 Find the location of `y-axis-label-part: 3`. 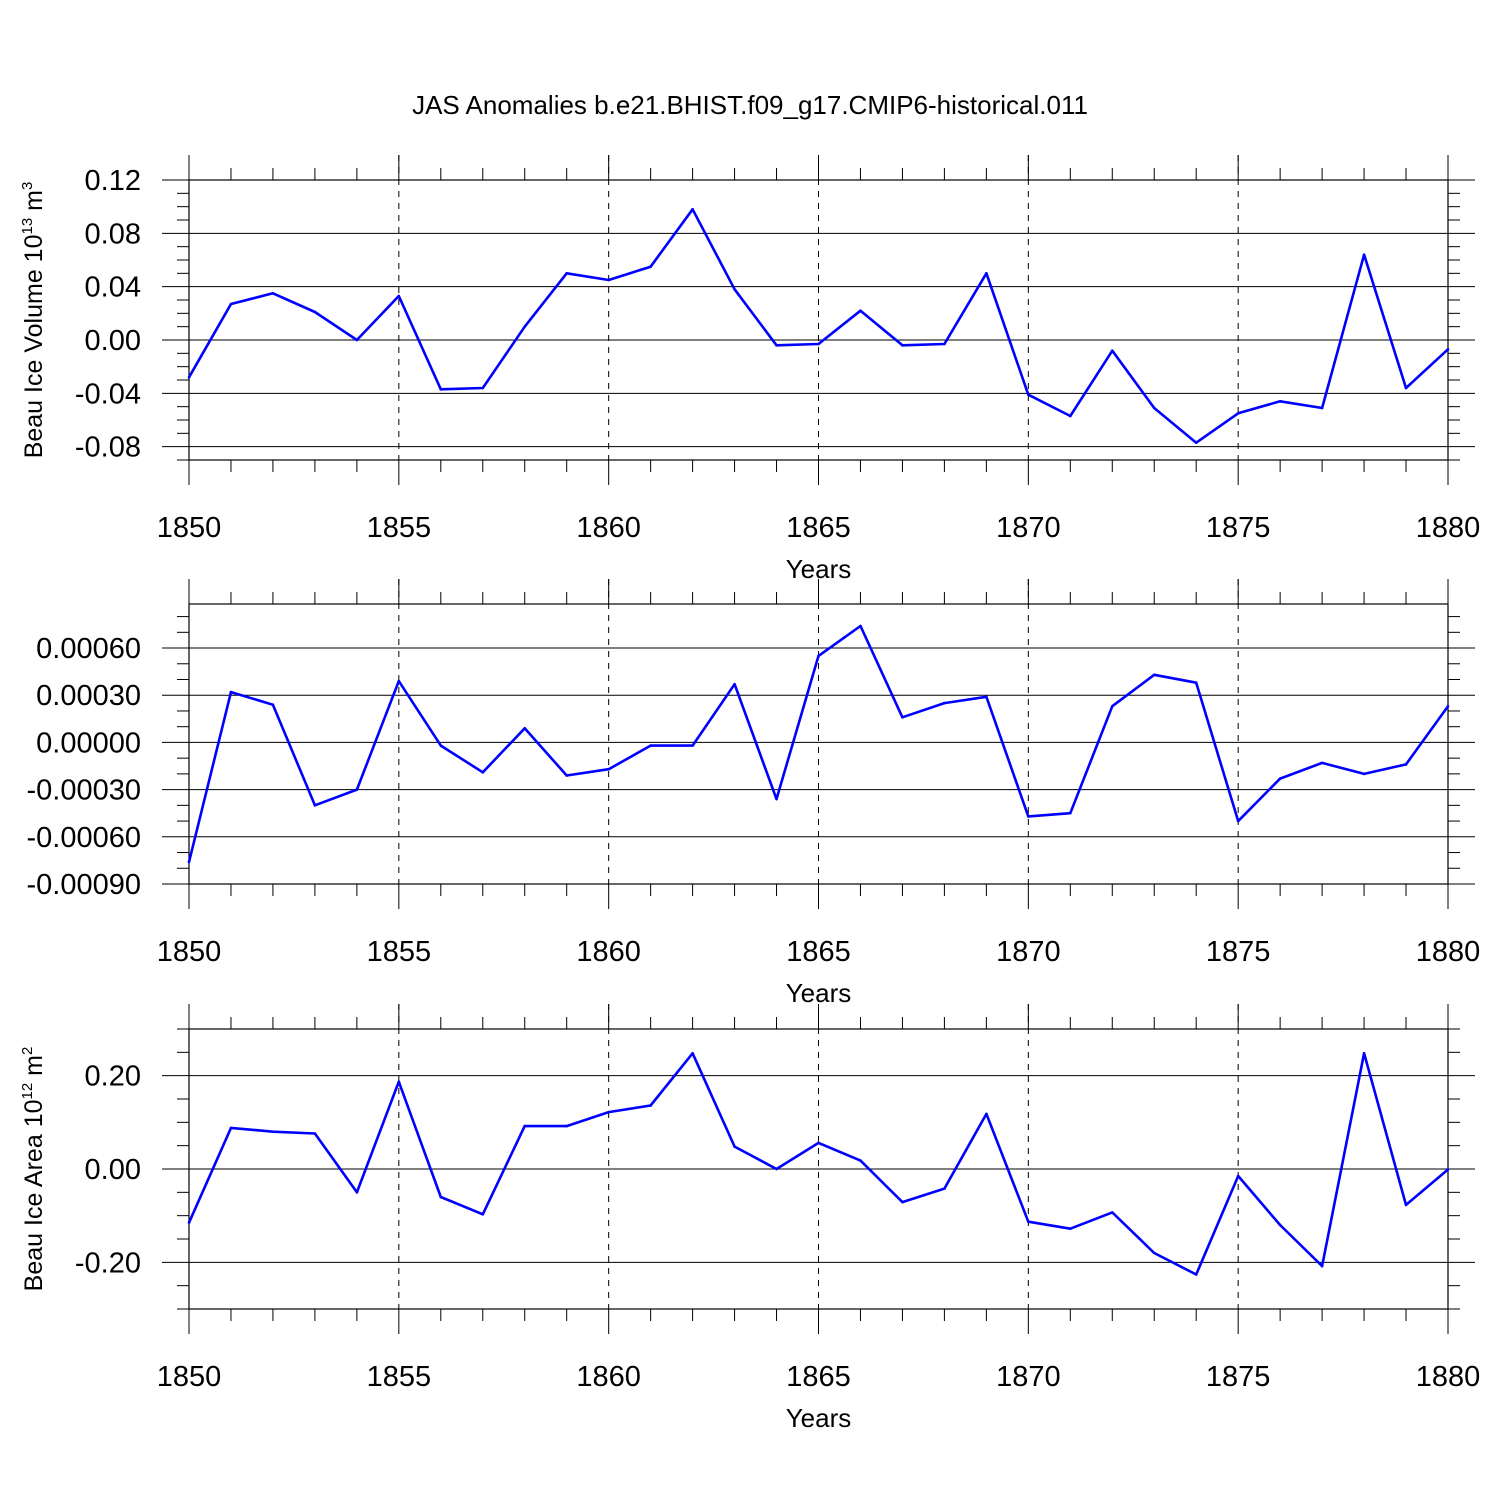

y-axis-label-part: 3 is located at coordinates (27, 186).